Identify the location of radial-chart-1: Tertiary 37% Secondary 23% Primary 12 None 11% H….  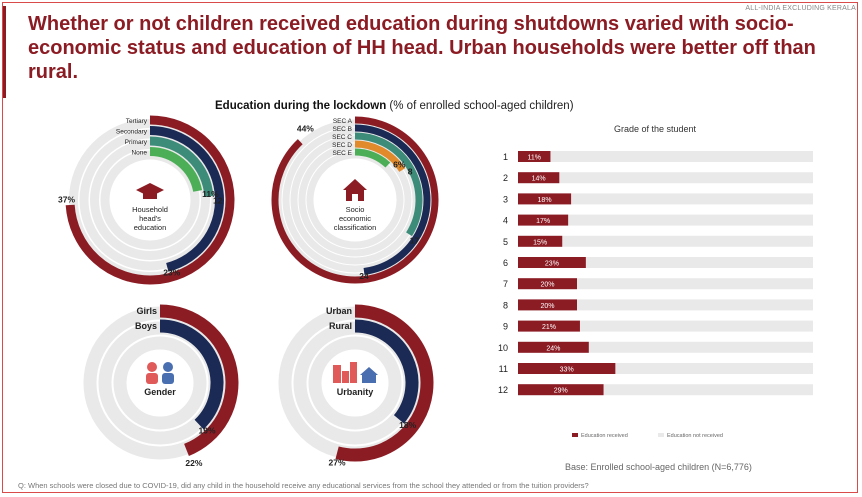
(146, 200).